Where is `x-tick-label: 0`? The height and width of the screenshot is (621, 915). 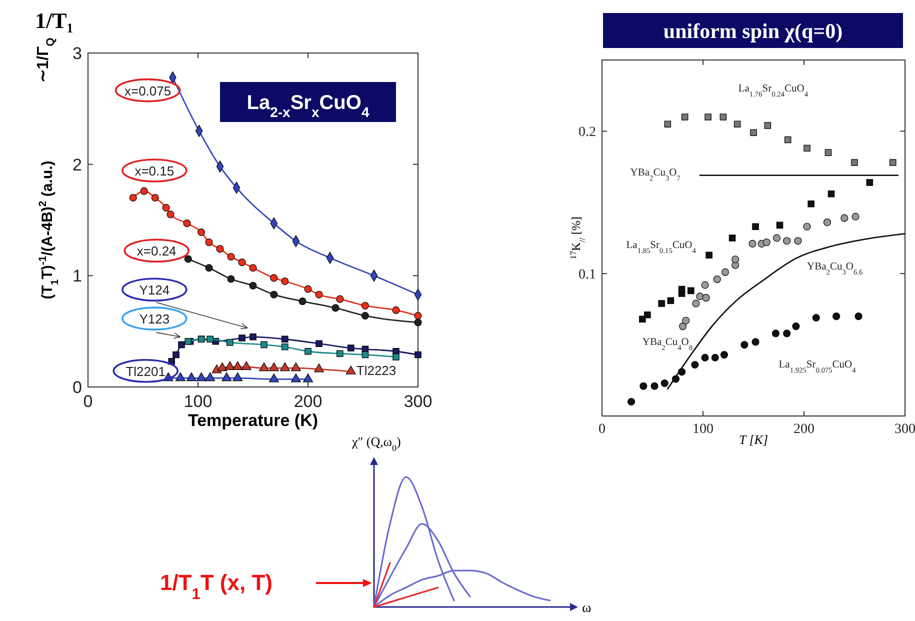 x-tick-label: 0 is located at coordinates (602, 429).